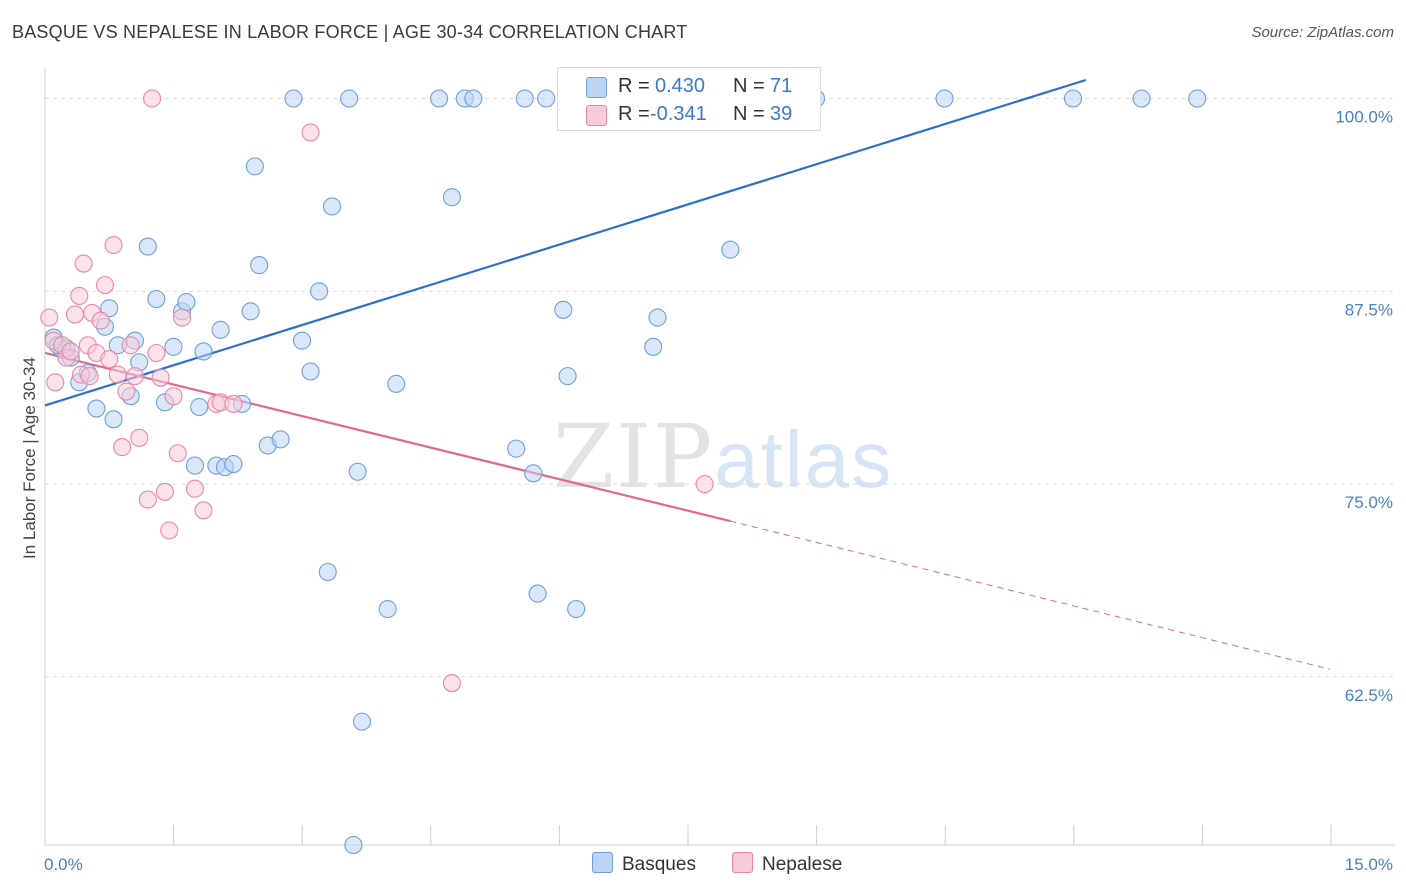 The width and height of the screenshot is (1406, 892). Describe the element at coordinates (678, 114) in the screenshot. I see `legend-r-value-nepalese: -0.341` at that location.